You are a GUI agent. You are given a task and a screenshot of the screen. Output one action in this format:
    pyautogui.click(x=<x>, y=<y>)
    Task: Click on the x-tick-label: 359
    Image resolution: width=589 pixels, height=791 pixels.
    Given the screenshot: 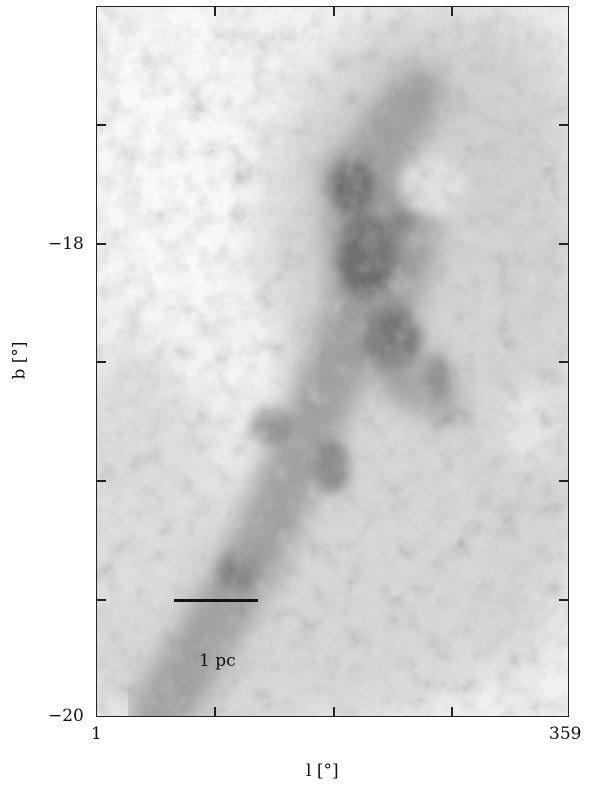 What is the action you would take?
    pyautogui.click(x=565, y=734)
    